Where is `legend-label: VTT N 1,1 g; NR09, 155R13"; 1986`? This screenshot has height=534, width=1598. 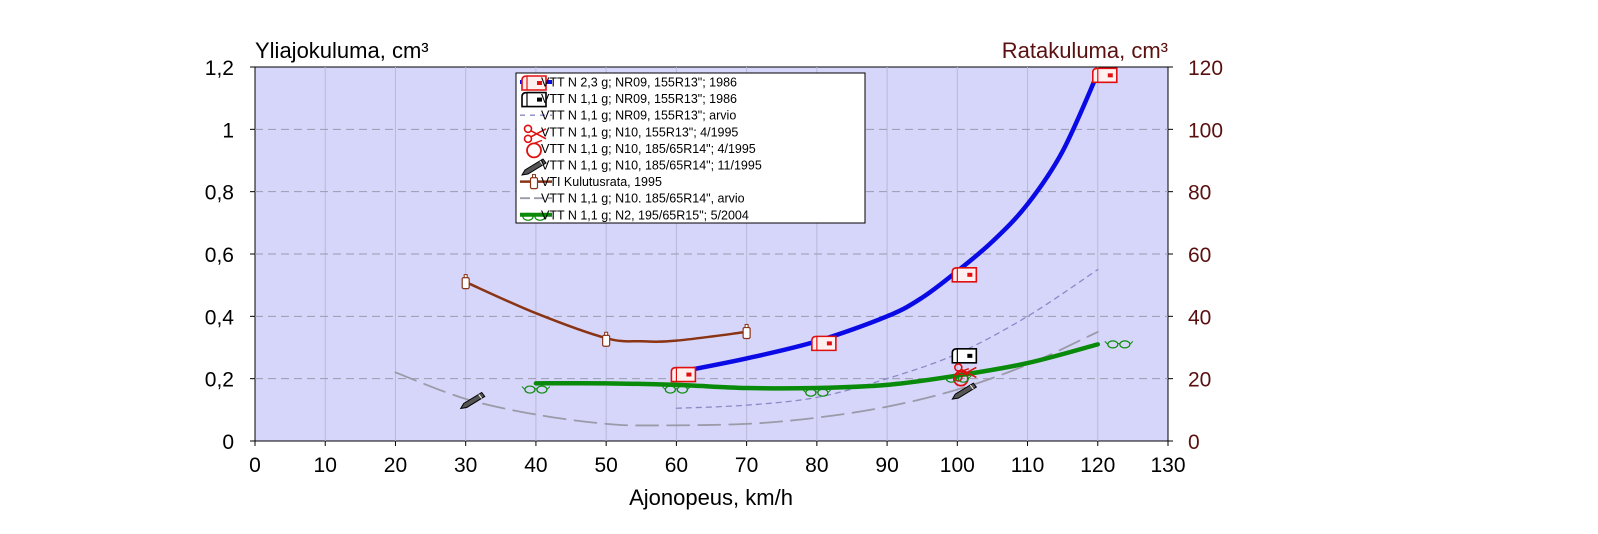
legend-label: VTT N 1,1 g; NR09, 155R13"; 1986 is located at coordinates (639, 99).